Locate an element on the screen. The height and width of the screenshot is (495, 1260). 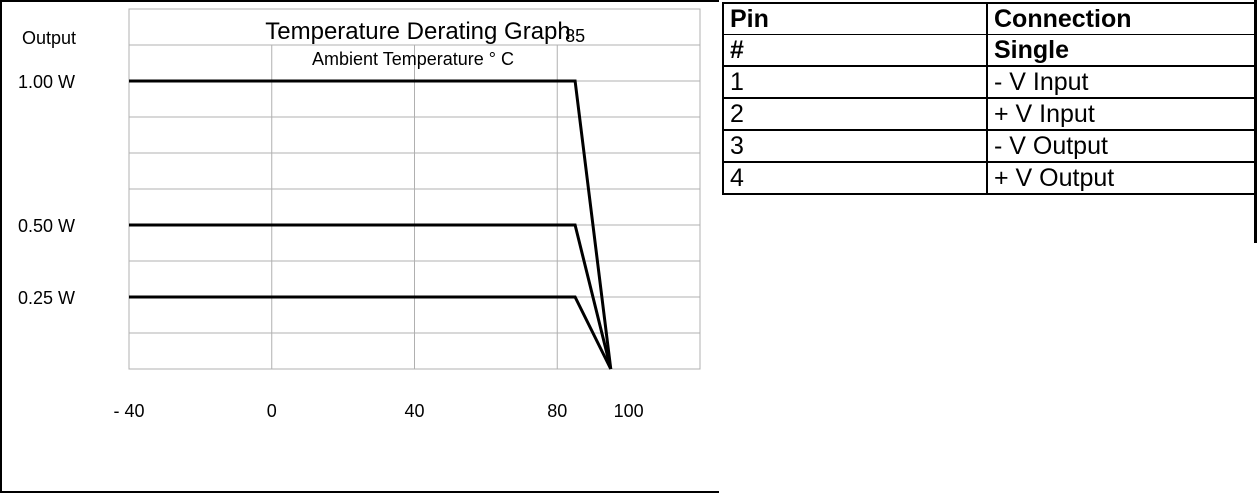
connection-cell: + V Output is located at coordinates (1121, 178).